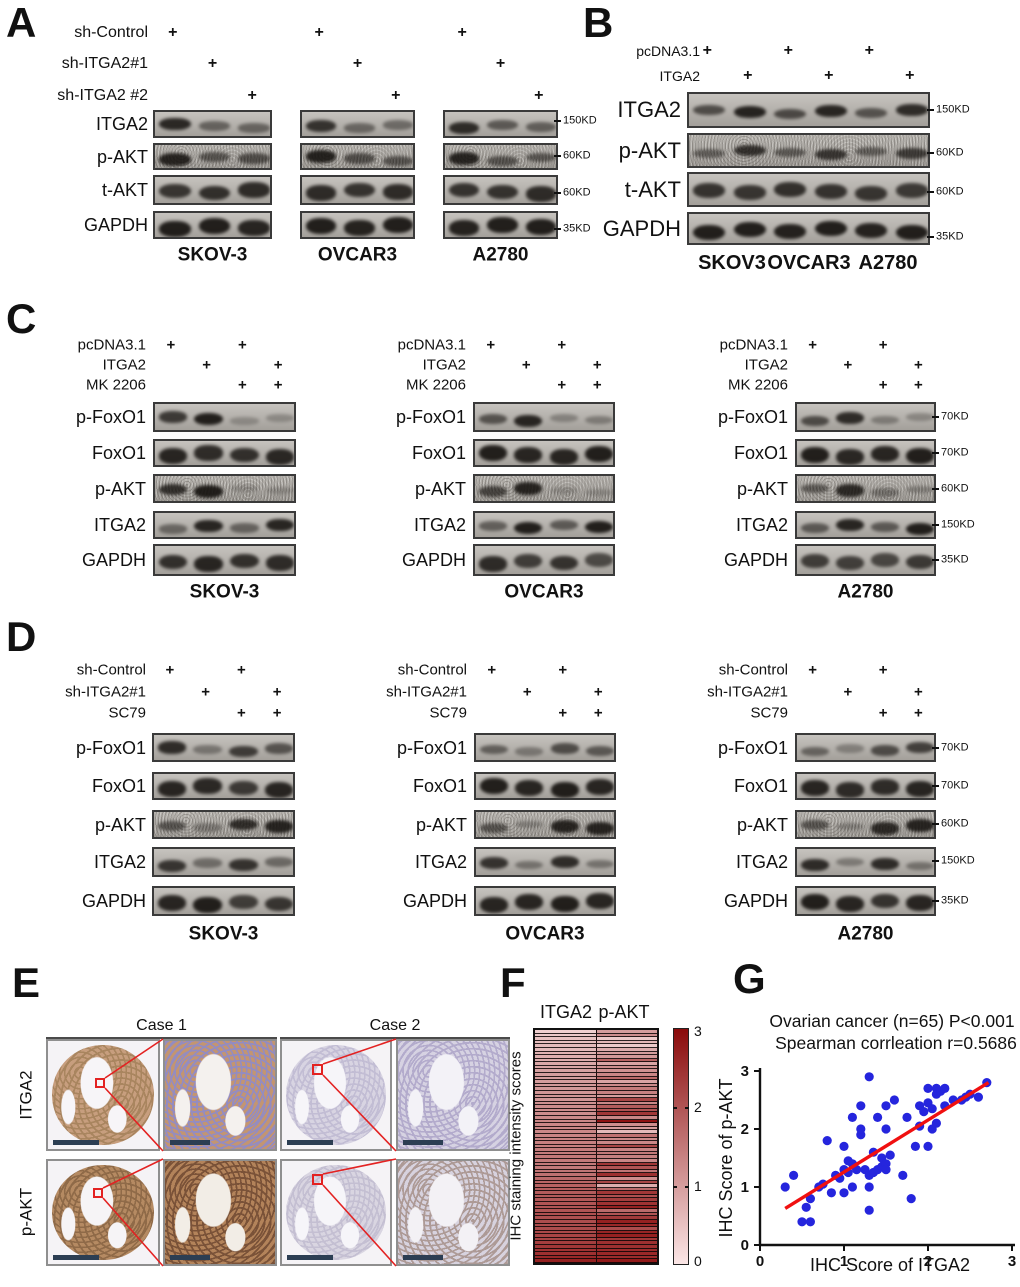 Image resolution: width=1020 pixels, height=1287 pixels. What do you see at coordinates (566, 1012) in the screenshot?
I see `heatmap-column-header: ITGA2` at bounding box center [566, 1012].